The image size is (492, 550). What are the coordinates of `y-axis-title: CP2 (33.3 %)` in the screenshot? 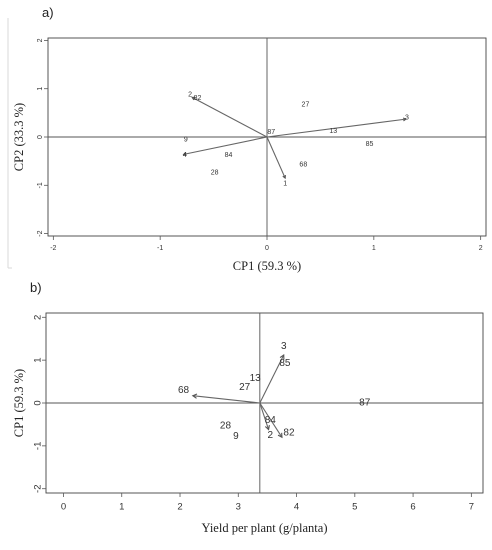 It's located at (19, 137).